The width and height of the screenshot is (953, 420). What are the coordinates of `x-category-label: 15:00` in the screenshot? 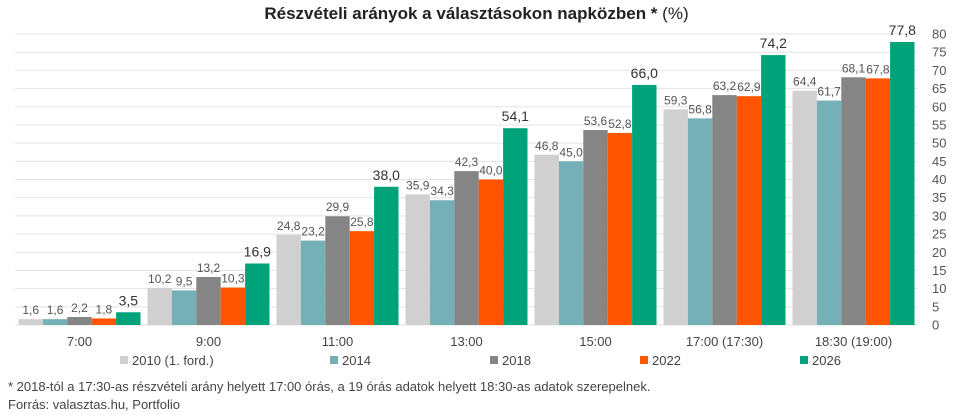 It's located at (595, 341).